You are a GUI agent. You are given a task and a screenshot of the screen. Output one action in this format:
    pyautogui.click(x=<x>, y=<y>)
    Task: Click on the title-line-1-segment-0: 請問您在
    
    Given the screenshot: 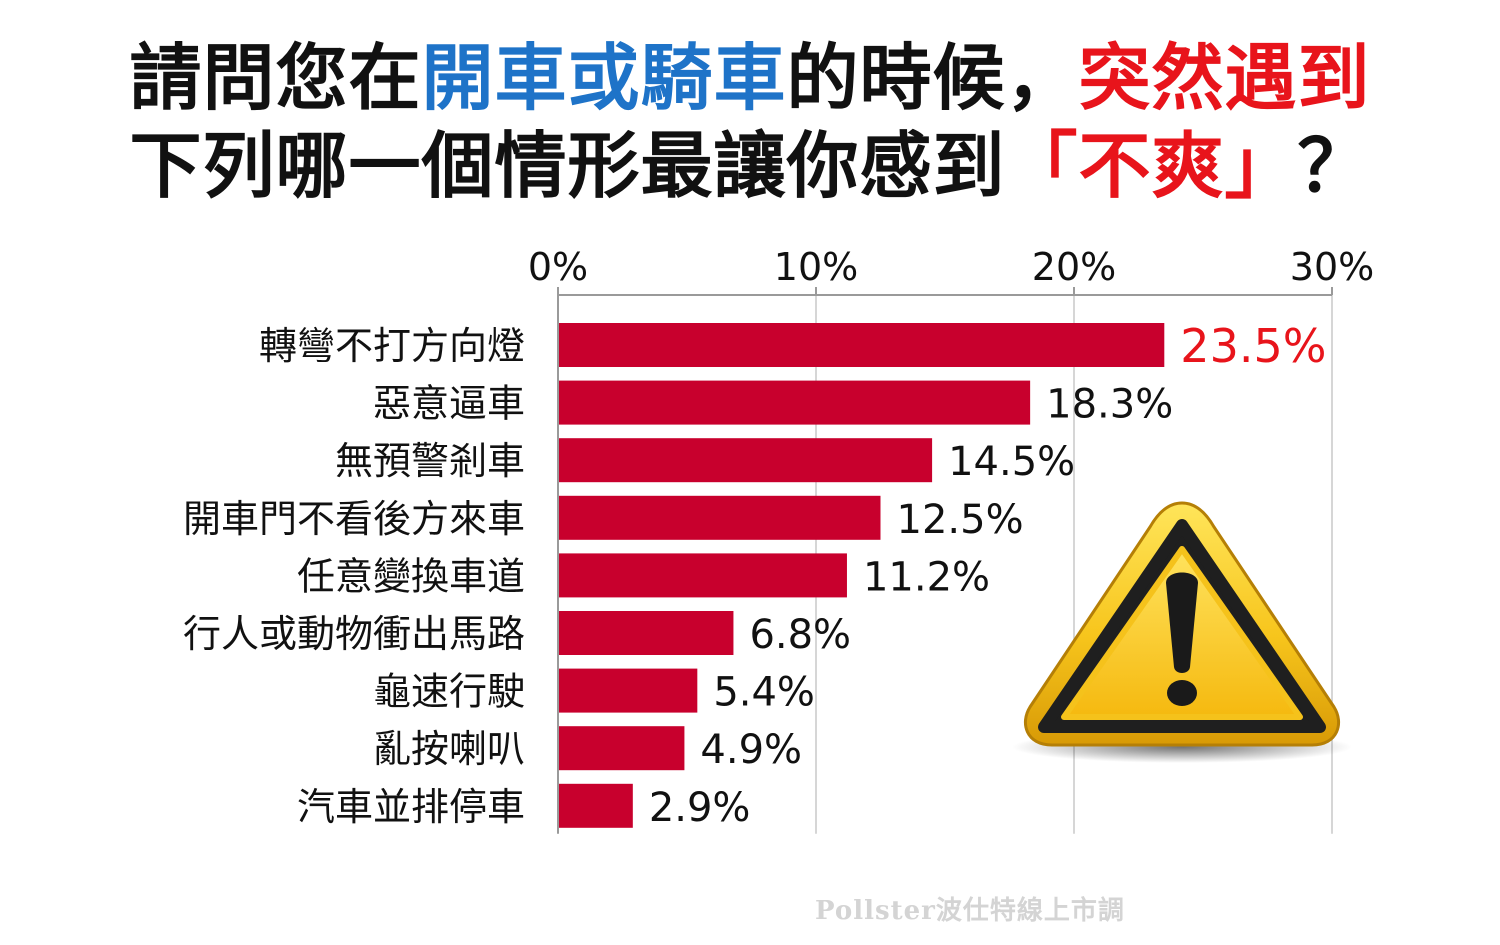 What is the action you would take?
    pyautogui.click(x=275, y=78)
    